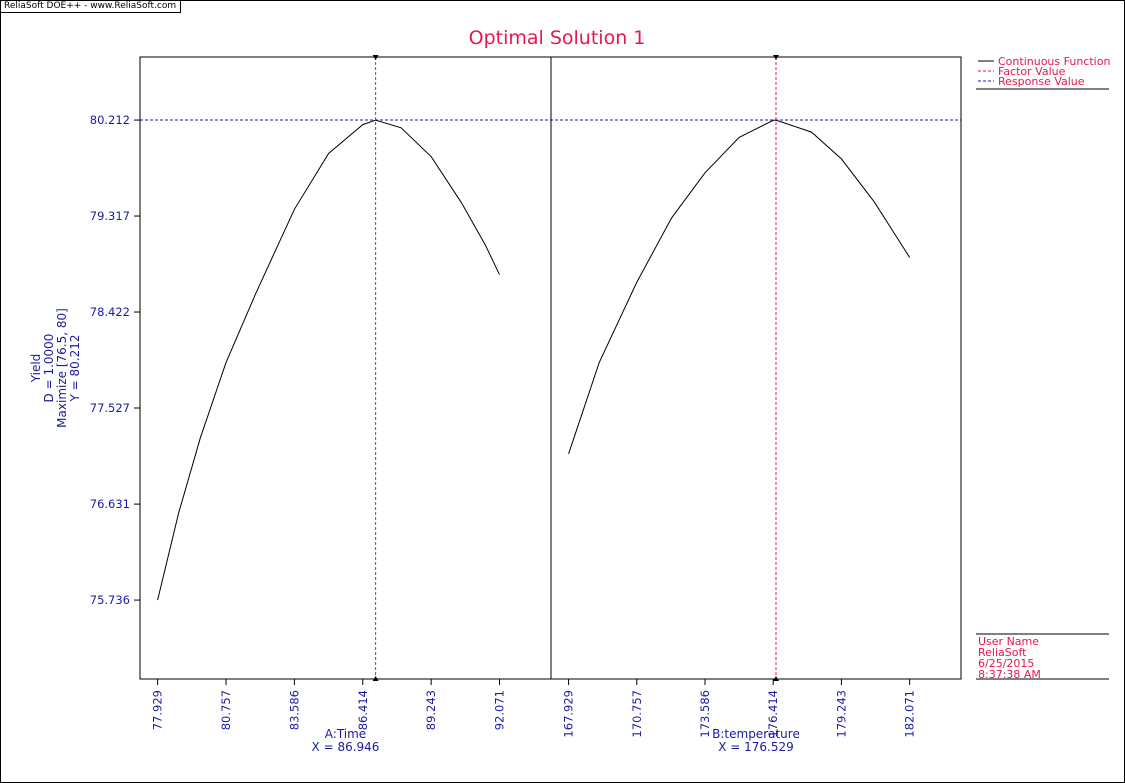 The height and width of the screenshot is (783, 1125). I want to click on x-tick-label: 173.586, so click(705, 714).